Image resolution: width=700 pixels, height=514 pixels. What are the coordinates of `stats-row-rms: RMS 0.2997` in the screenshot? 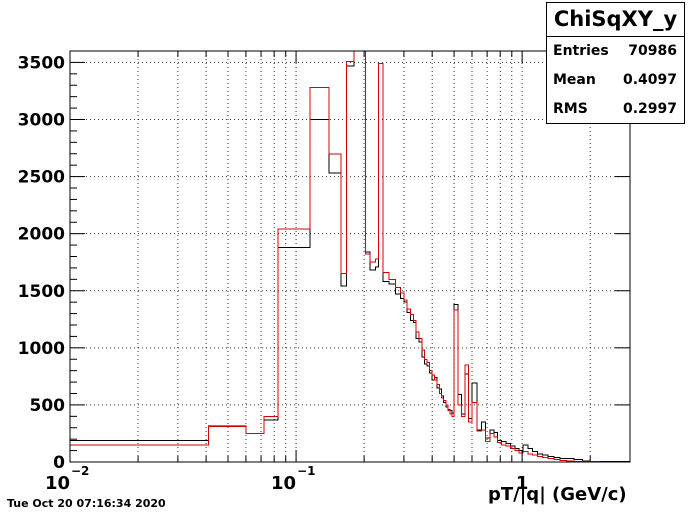 It's located at (615, 109).